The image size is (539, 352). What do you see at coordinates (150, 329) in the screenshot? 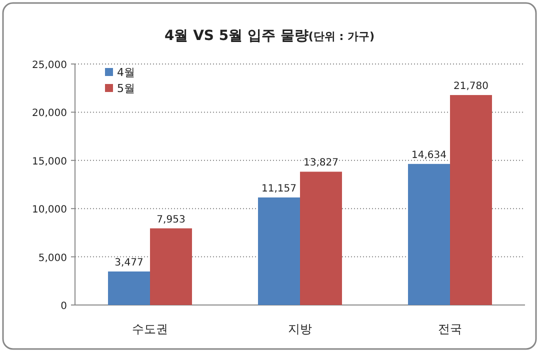
I see `x-tick-label: 수도권` at bounding box center [150, 329].